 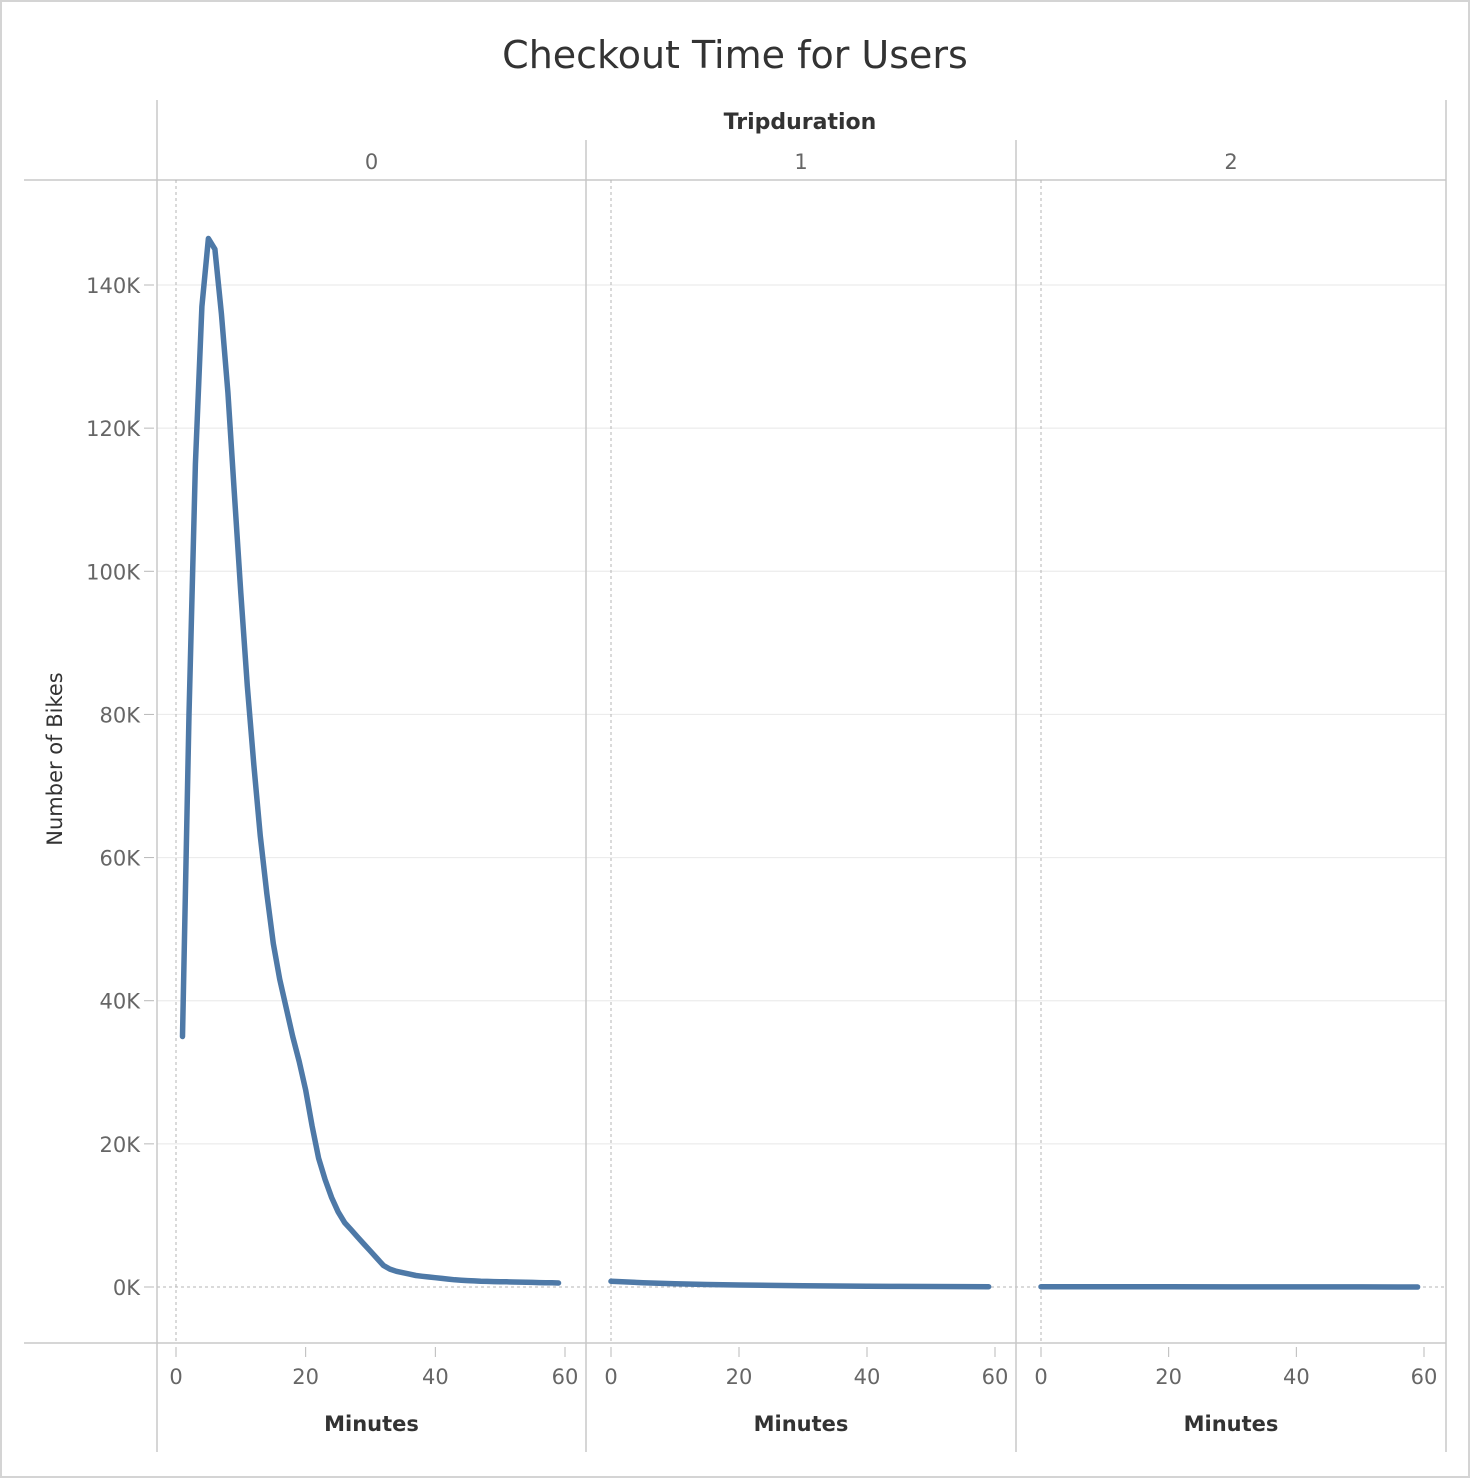 I want to click on y-tick-label: 60K, so click(x=121, y=859).